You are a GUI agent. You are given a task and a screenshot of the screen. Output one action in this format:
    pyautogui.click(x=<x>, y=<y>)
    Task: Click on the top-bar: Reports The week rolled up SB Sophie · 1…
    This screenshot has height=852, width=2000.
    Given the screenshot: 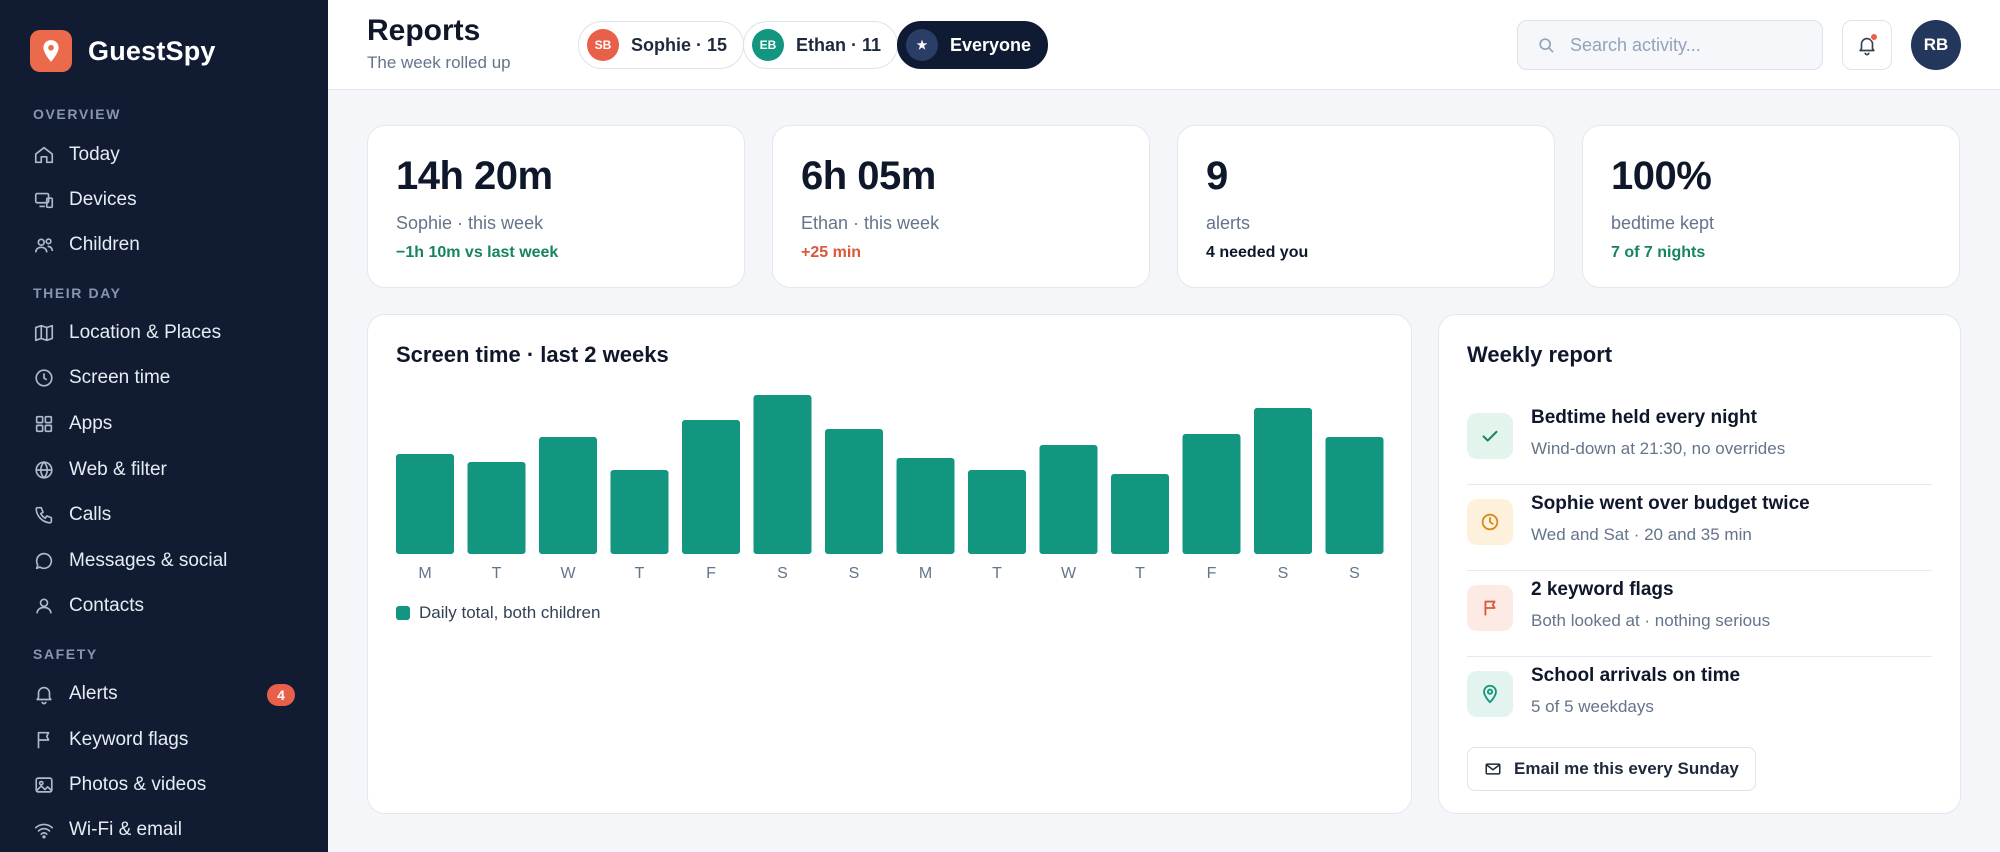 What is the action you would take?
    pyautogui.click(x=1164, y=45)
    